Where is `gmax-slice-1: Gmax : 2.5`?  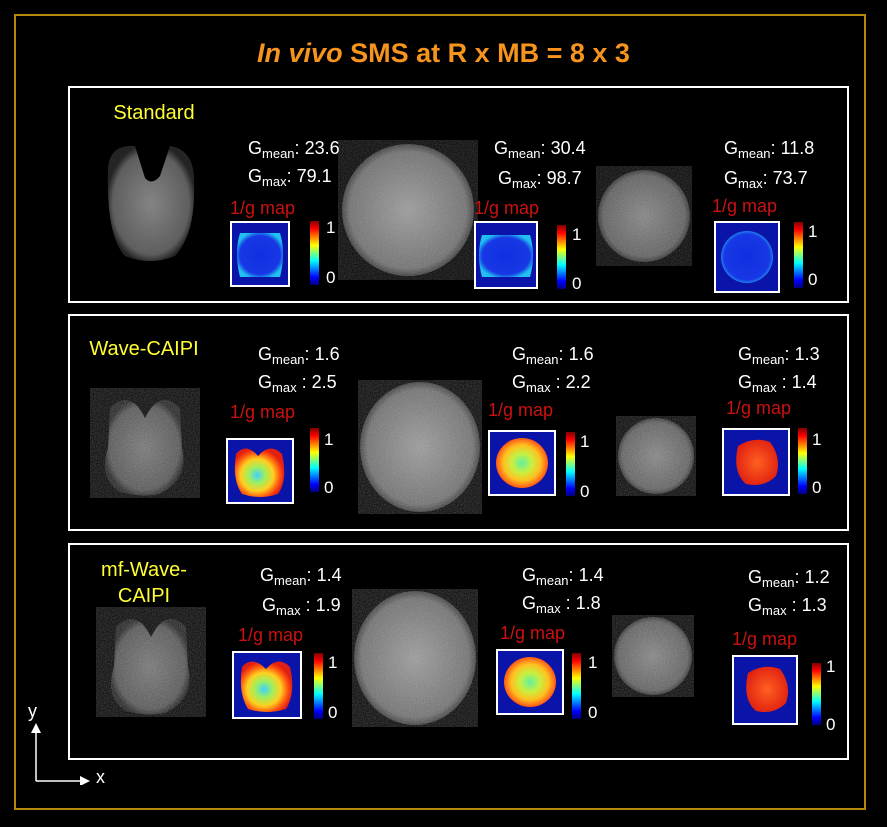
gmax-slice-1: Gmax : 2.5 is located at coordinates (297, 383).